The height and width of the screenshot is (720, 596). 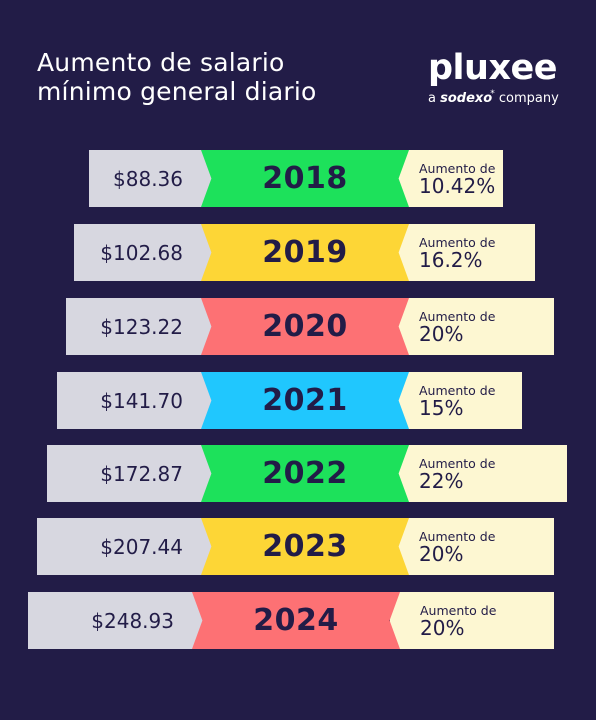 What do you see at coordinates (141, 473) in the screenshot?
I see `amount-value: $172.87` at bounding box center [141, 473].